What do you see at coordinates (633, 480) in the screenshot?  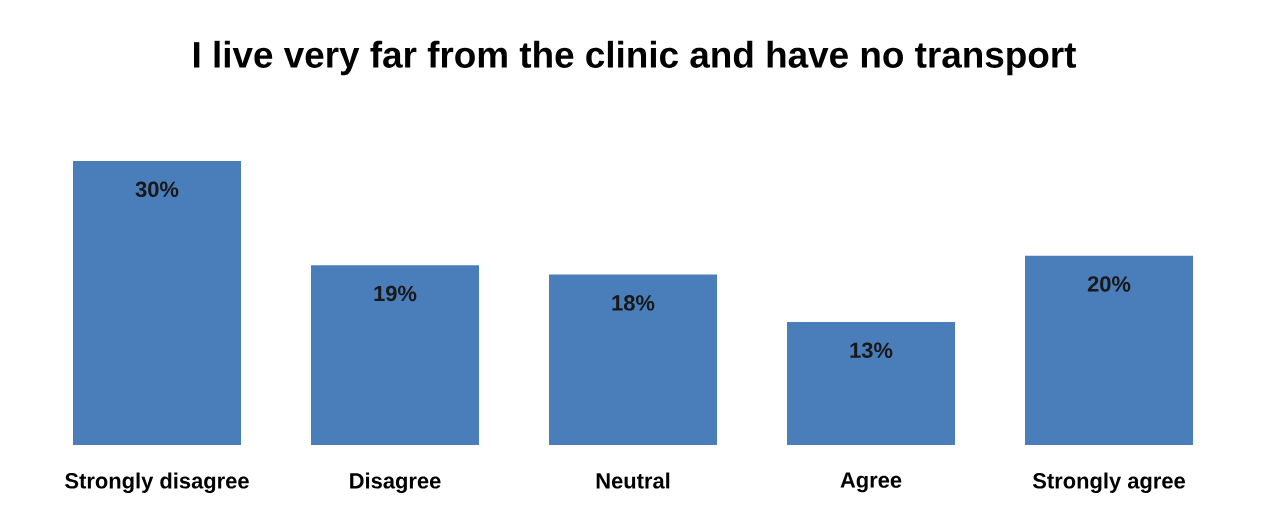 I see `x-tick-label: Neutral` at bounding box center [633, 480].